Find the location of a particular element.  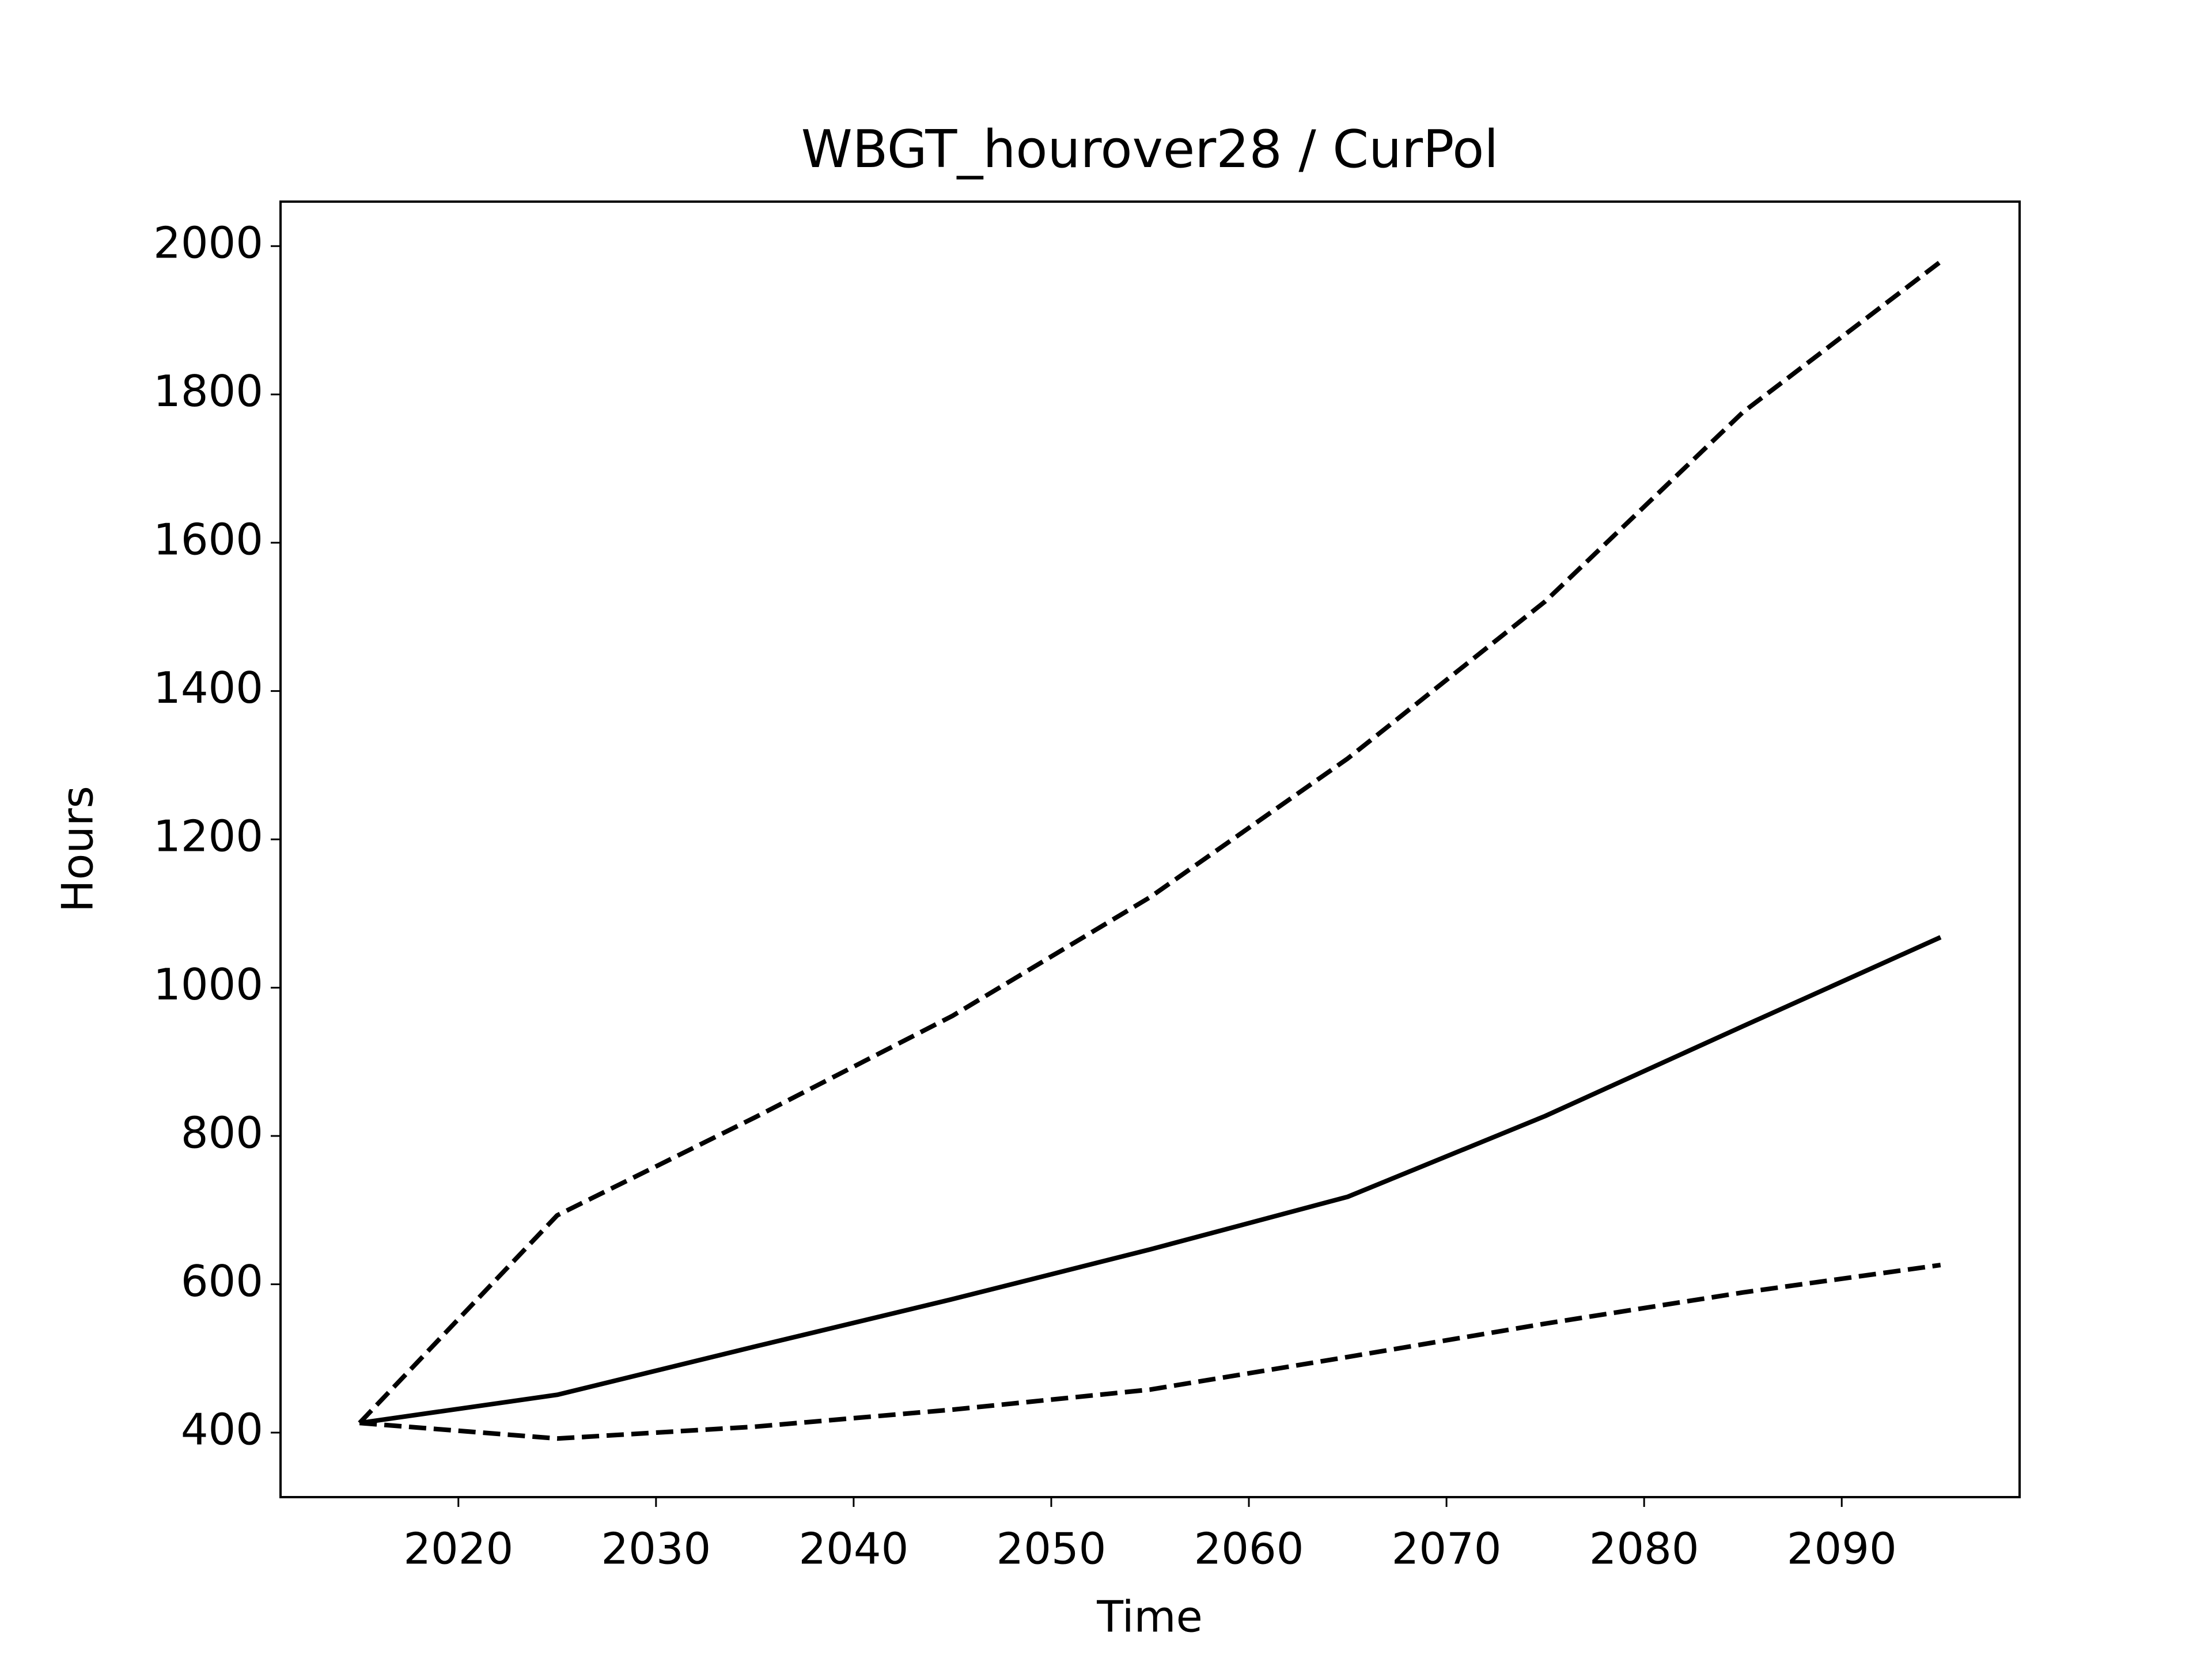

series-line is located at coordinates (1150, 1352).